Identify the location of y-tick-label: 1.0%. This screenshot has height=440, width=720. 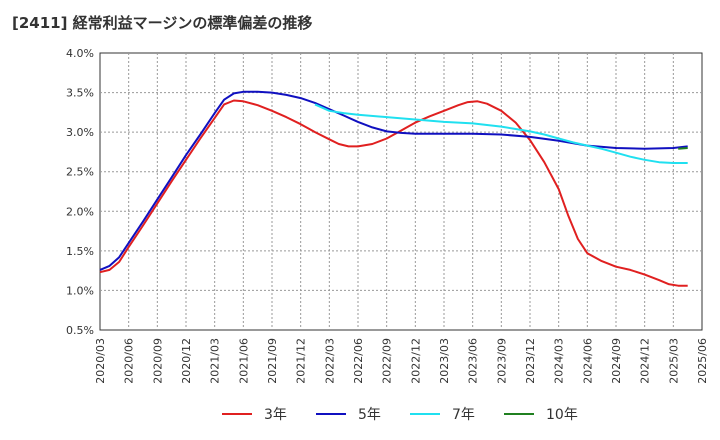
(80, 290).